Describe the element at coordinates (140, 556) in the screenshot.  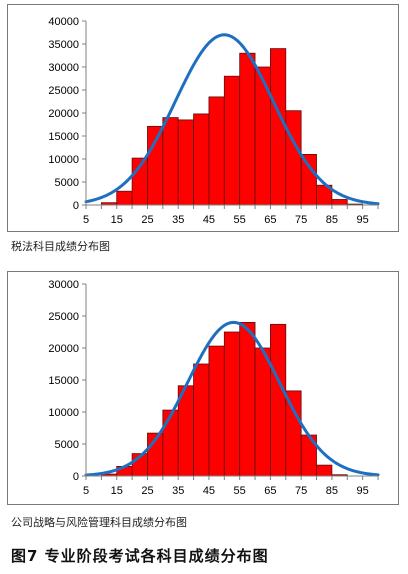
I see `figure-title: 图7 专业阶段考试各科目成绩分布图` at that location.